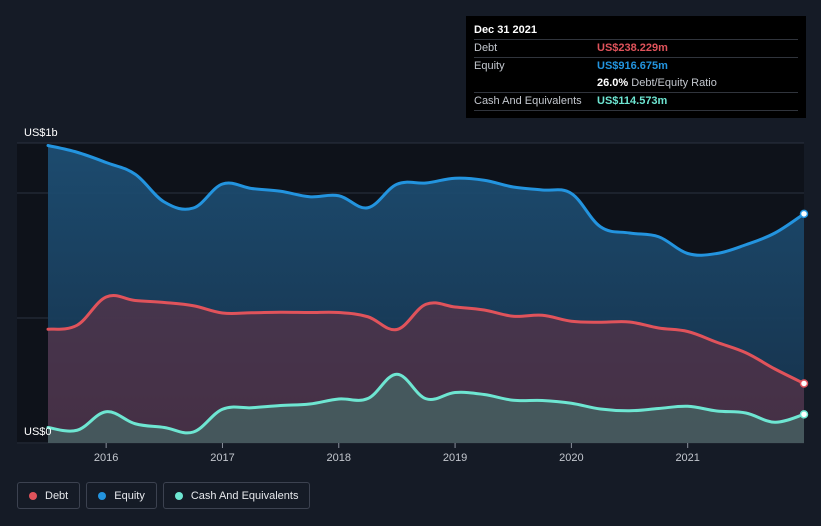 This screenshot has width=821, height=526. Describe the element at coordinates (489, 66) in the screenshot. I see `tooltip-equity-label: Equity` at that location.